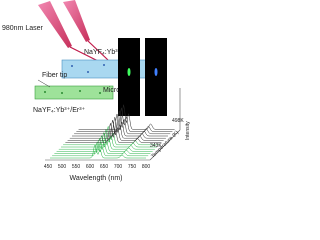  Describe the element at coordinates (118, 167) in the screenshot. I see `x-tick-label: 700` at that location.